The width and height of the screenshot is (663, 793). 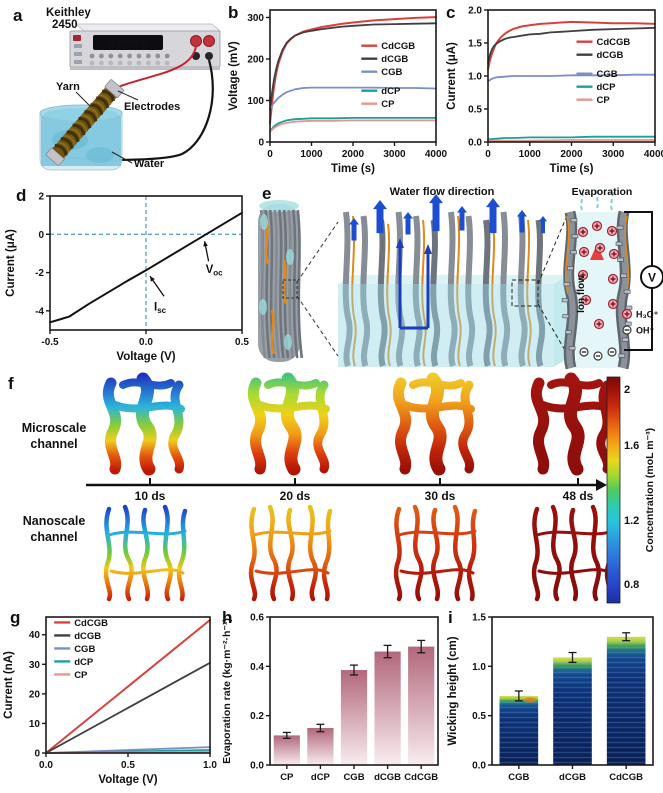 What do you see at coordinates (149, 164) in the screenshot?
I see `water-label: Water` at bounding box center [149, 164].